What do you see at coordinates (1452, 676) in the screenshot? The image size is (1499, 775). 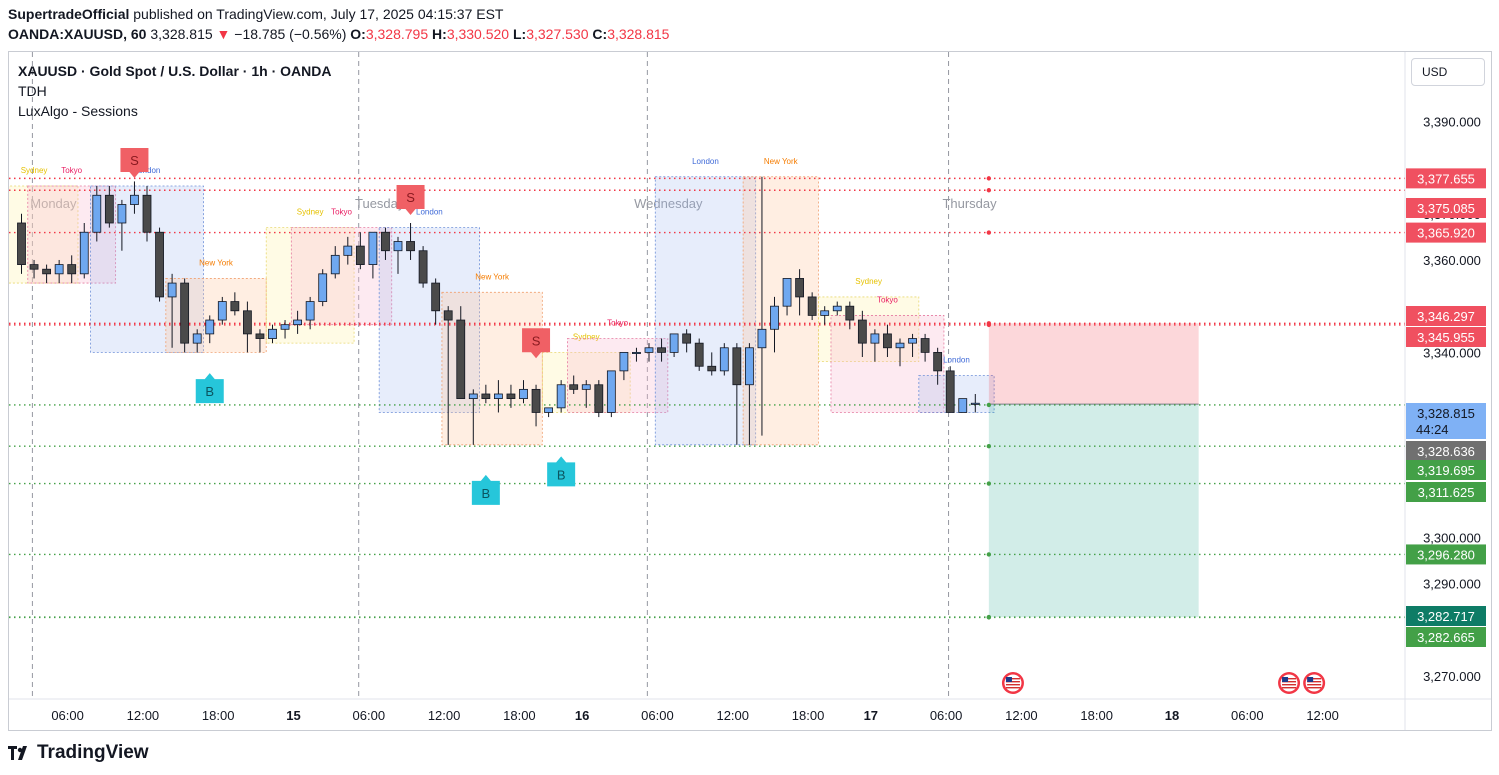 I see `price-tick: 3,270.000` at bounding box center [1452, 676].